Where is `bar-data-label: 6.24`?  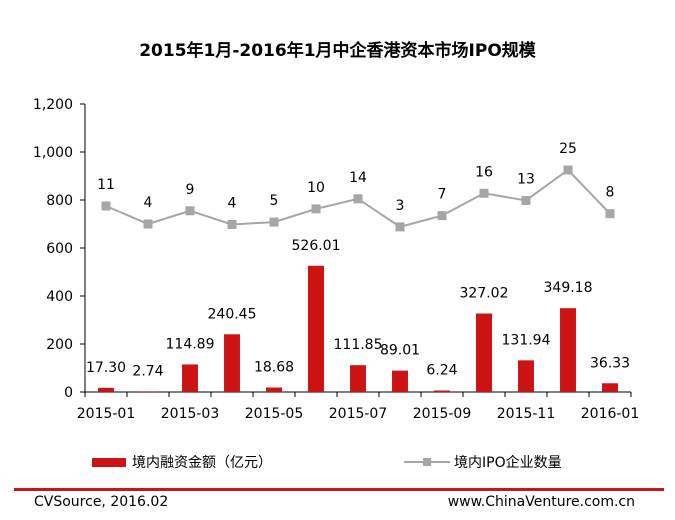
bar-data-label: 6.24 is located at coordinates (441, 371).